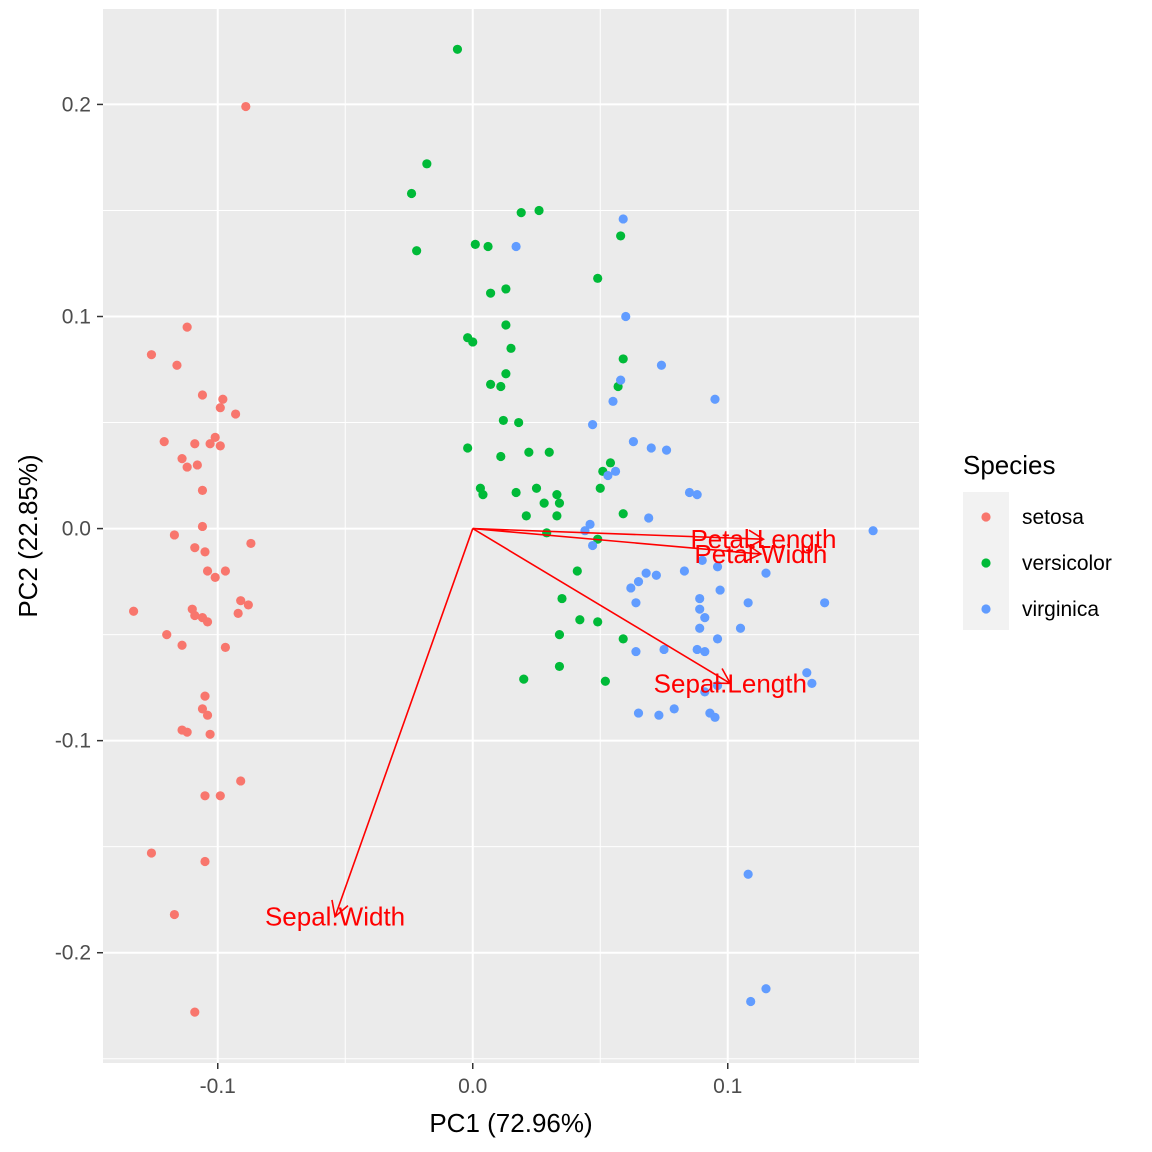 The width and height of the screenshot is (1152, 1152). What do you see at coordinates (1060, 609) in the screenshot?
I see `legend-label-virginica: virginica` at bounding box center [1060, 609].